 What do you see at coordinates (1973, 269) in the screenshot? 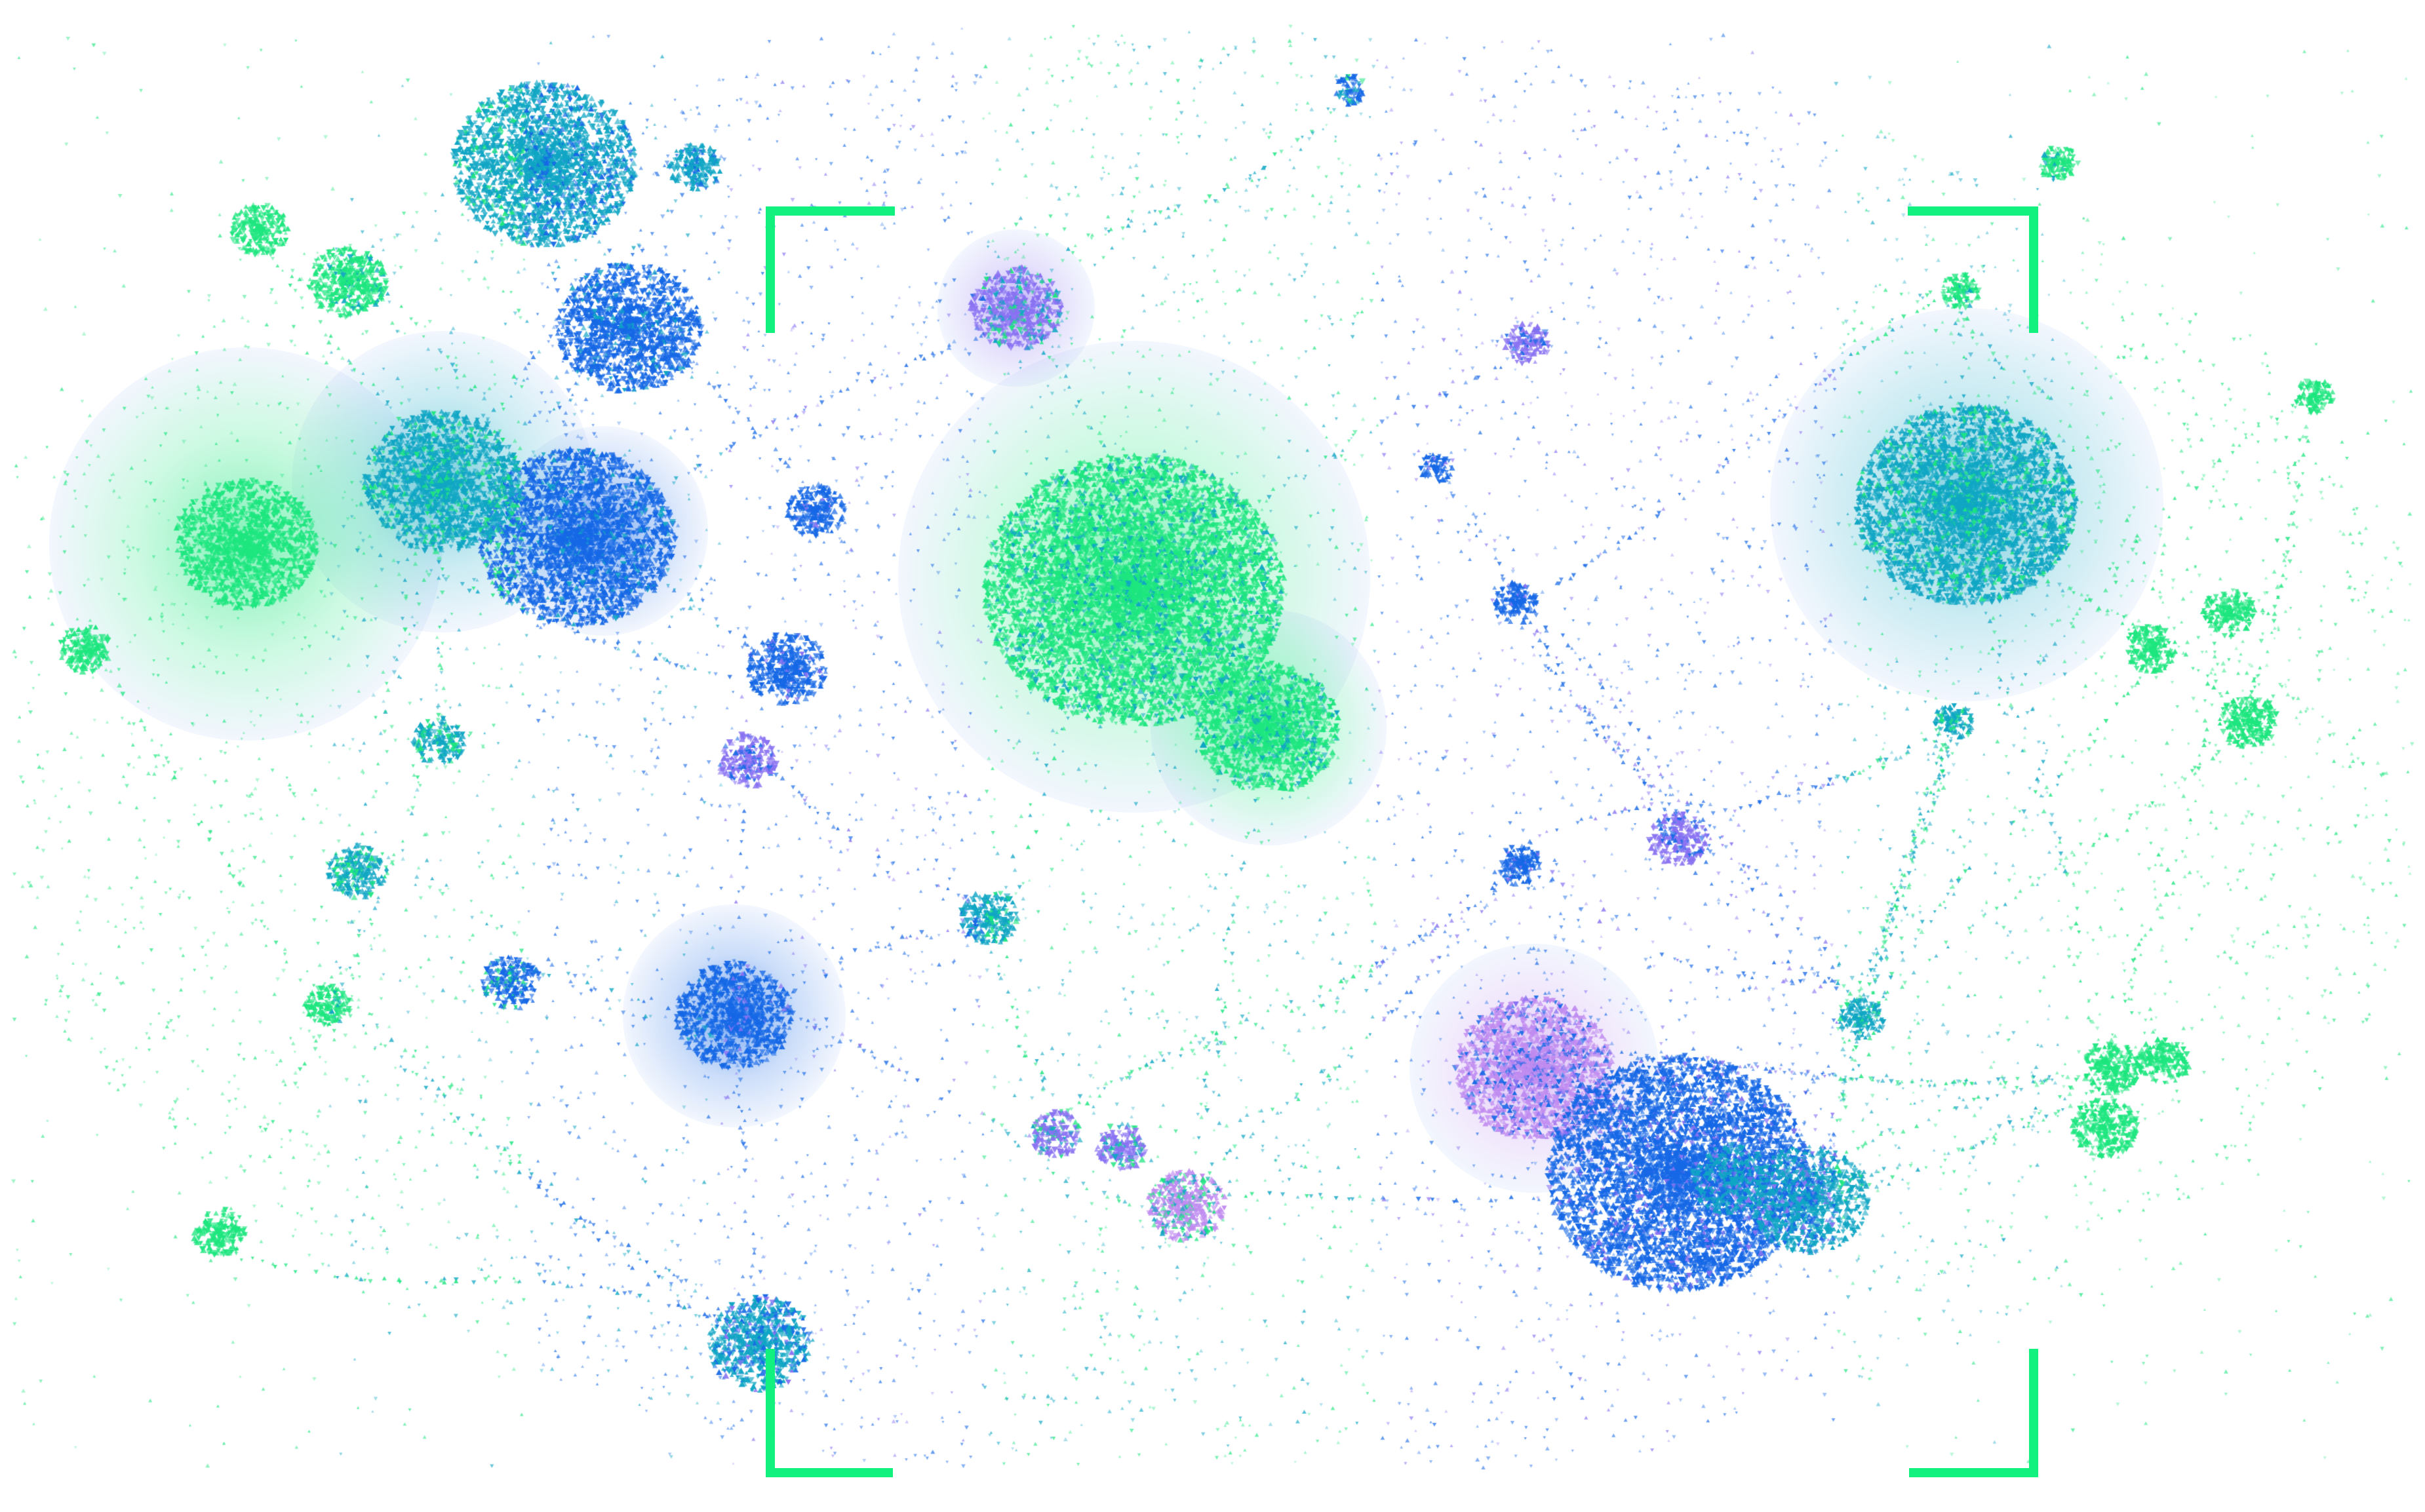
I see `bracket-top-right-icon` at bounding box center [1973, 269].